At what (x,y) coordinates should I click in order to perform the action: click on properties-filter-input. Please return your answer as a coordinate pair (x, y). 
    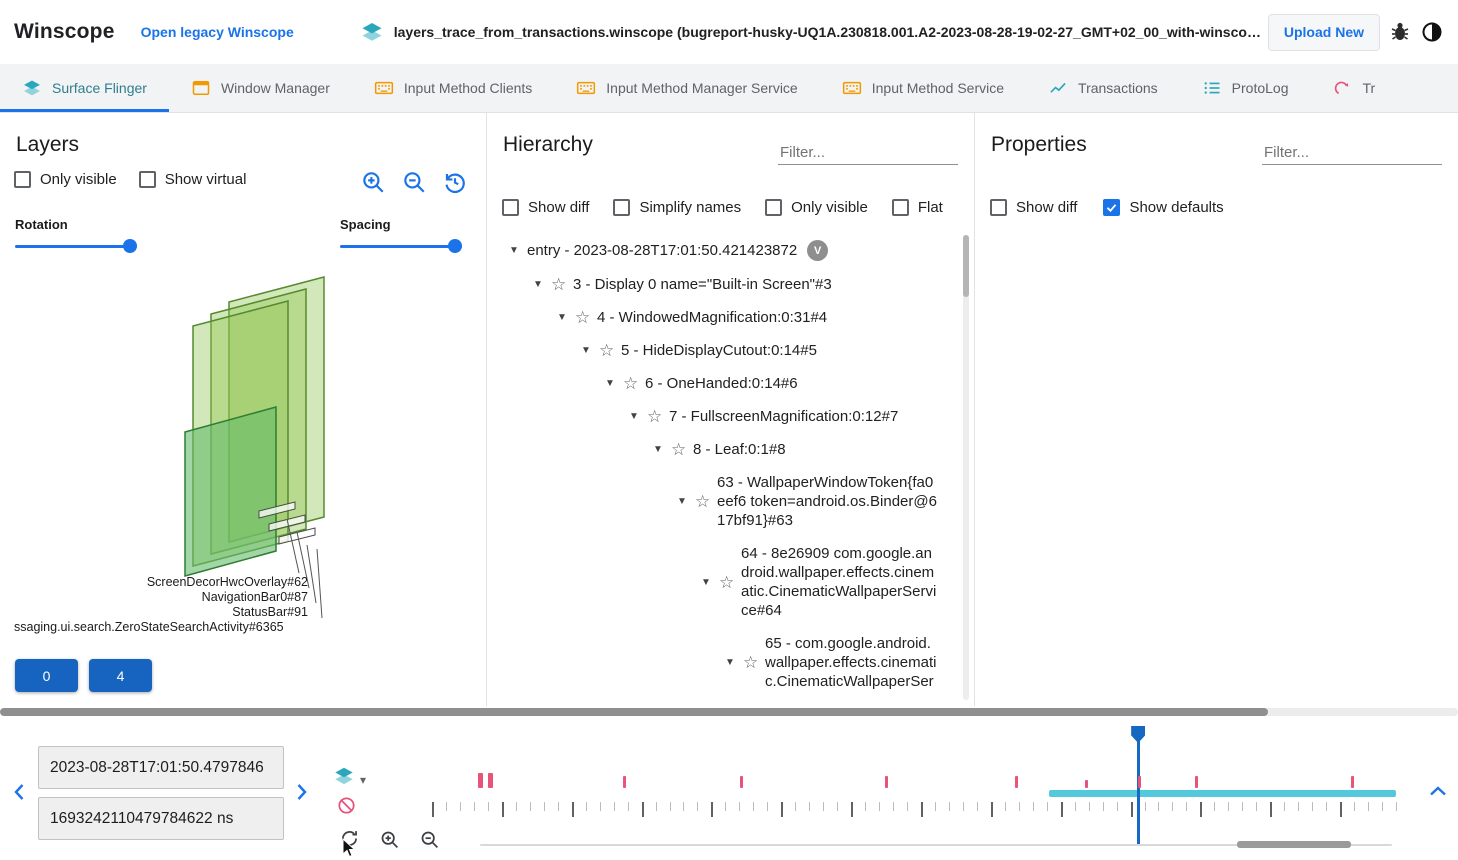
    Looking at the image, I should click on (1352, 153).